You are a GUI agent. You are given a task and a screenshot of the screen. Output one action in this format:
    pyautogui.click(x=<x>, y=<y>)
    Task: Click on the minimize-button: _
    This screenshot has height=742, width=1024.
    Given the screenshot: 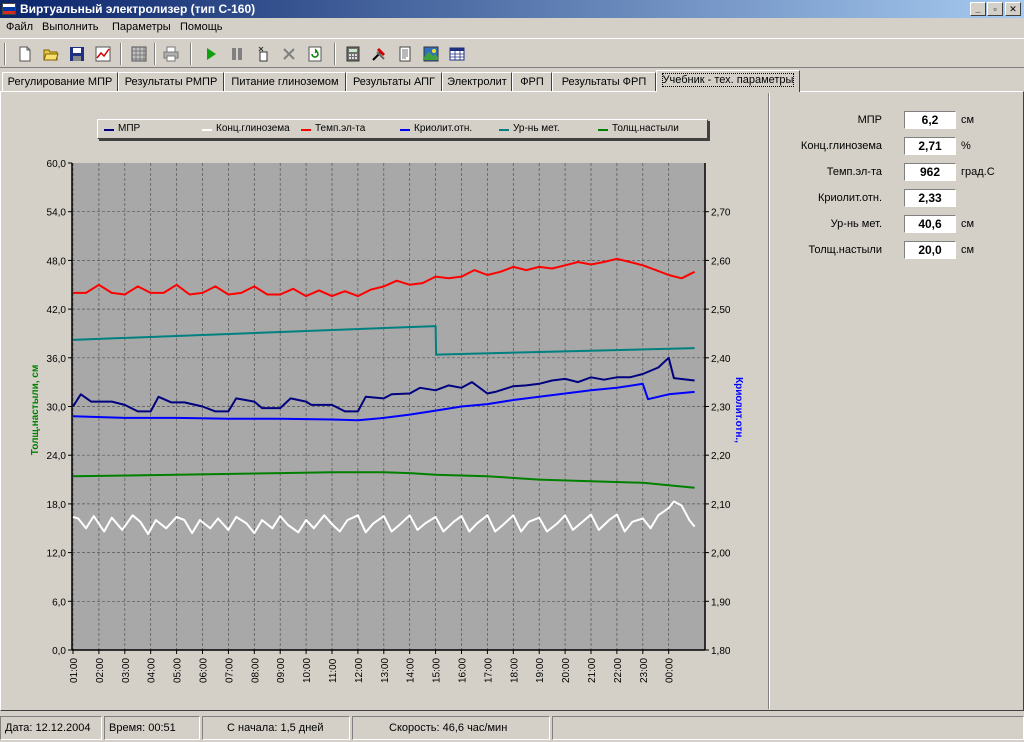 What is the action you would take?
    pyautogui.click(x=978, y=9)
    